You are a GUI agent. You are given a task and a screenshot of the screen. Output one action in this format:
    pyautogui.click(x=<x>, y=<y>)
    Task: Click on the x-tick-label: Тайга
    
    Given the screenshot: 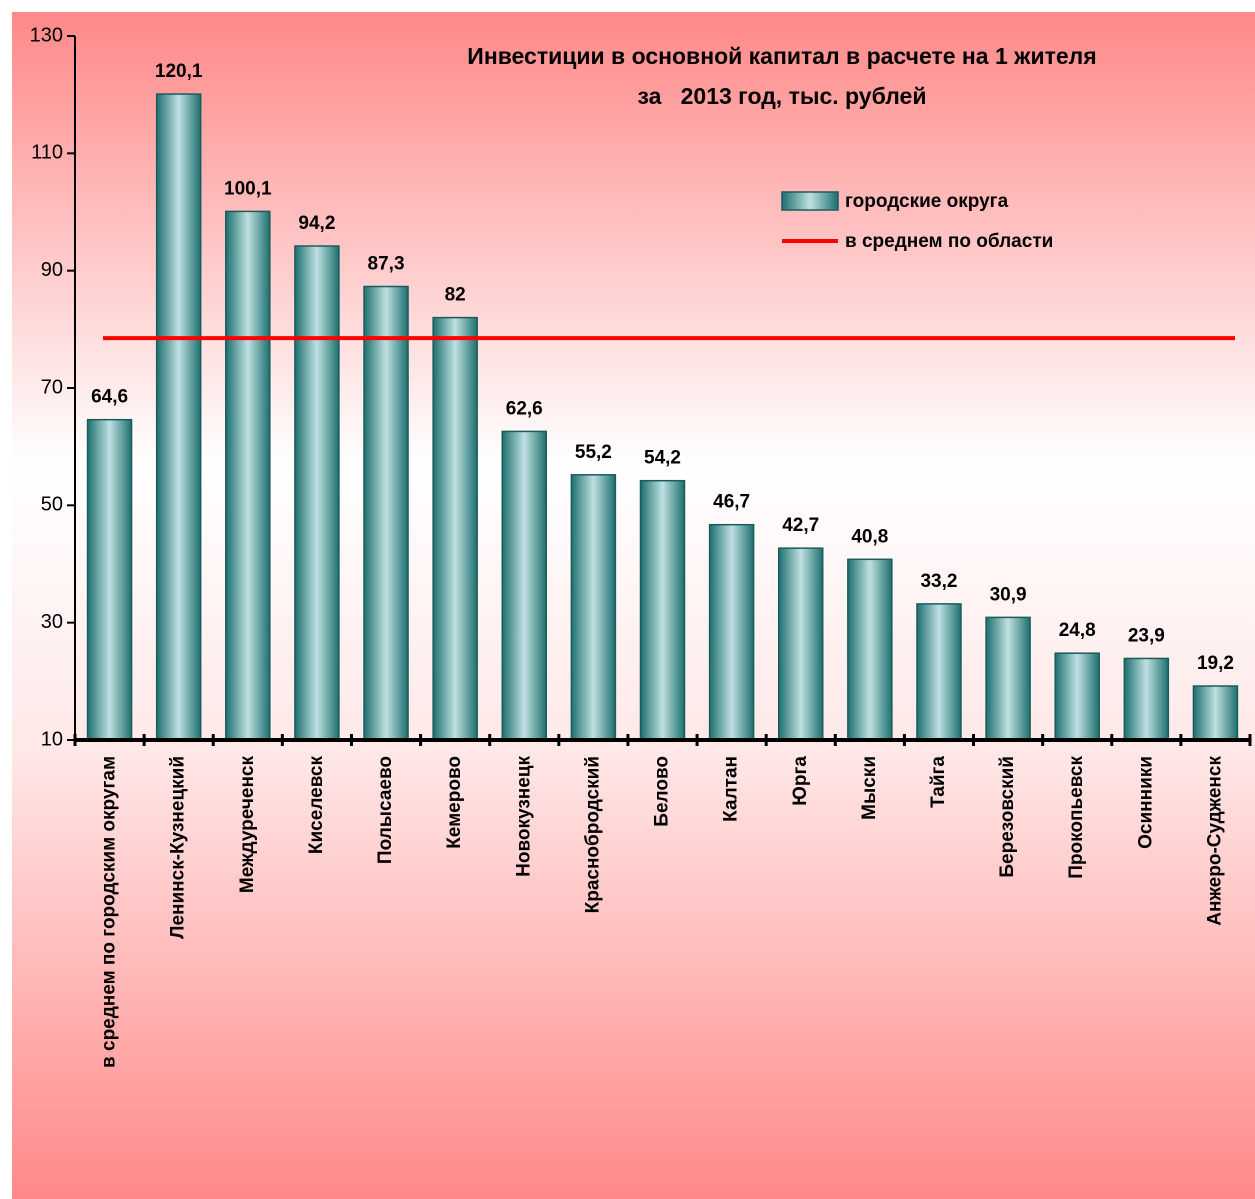 What is the action you would take?
    pyautogui.click(x=938, y=782)
    